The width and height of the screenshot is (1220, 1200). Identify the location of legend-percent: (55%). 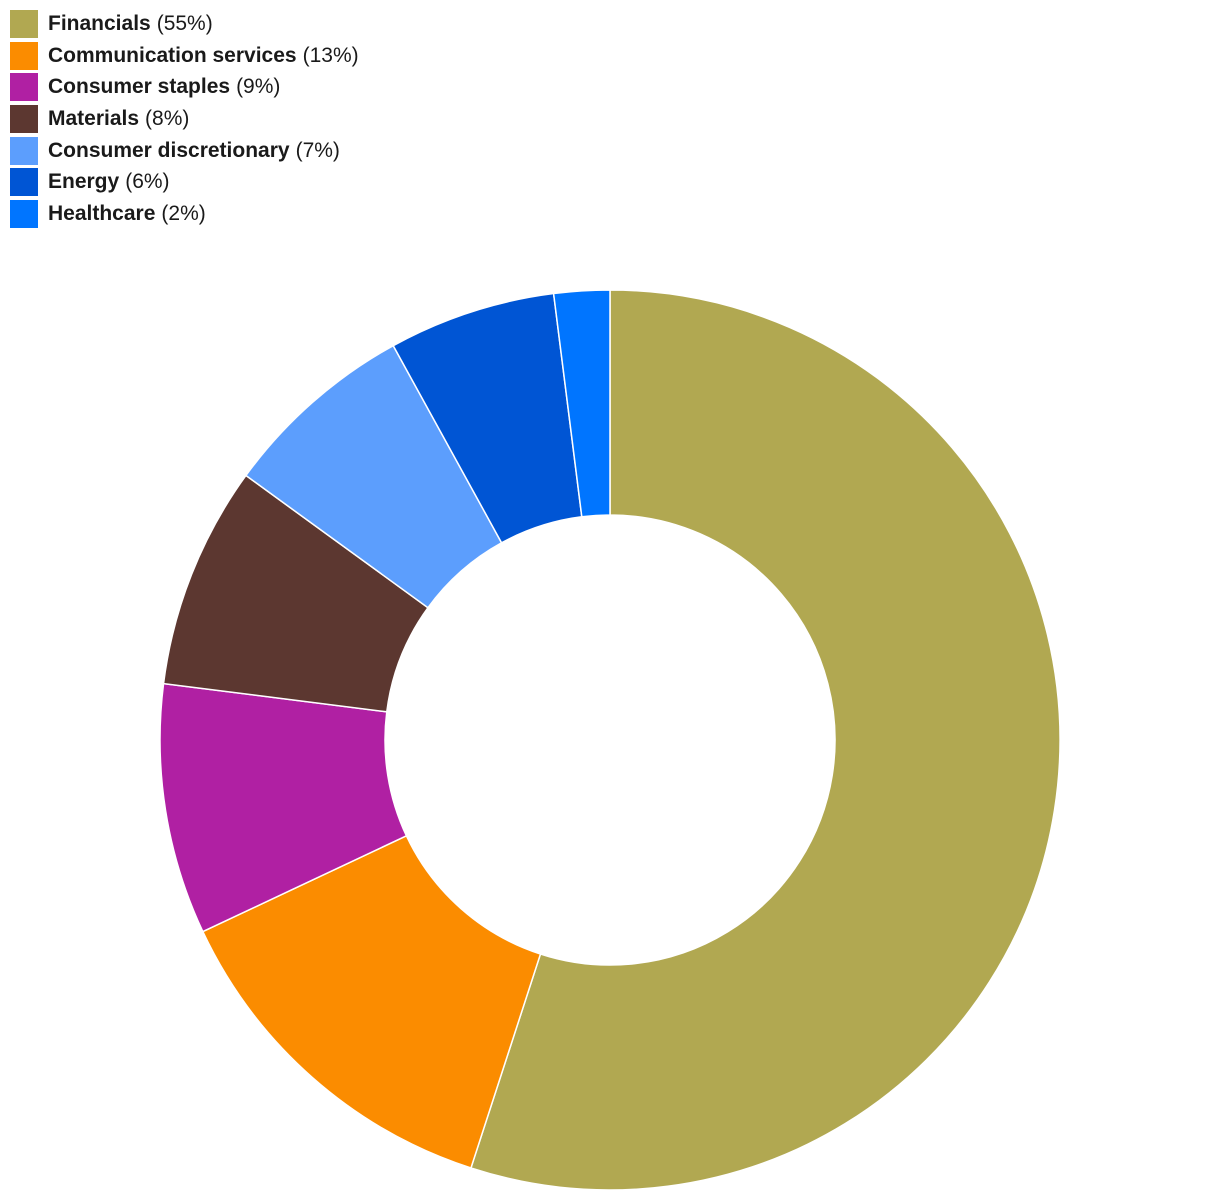
(184, 23).